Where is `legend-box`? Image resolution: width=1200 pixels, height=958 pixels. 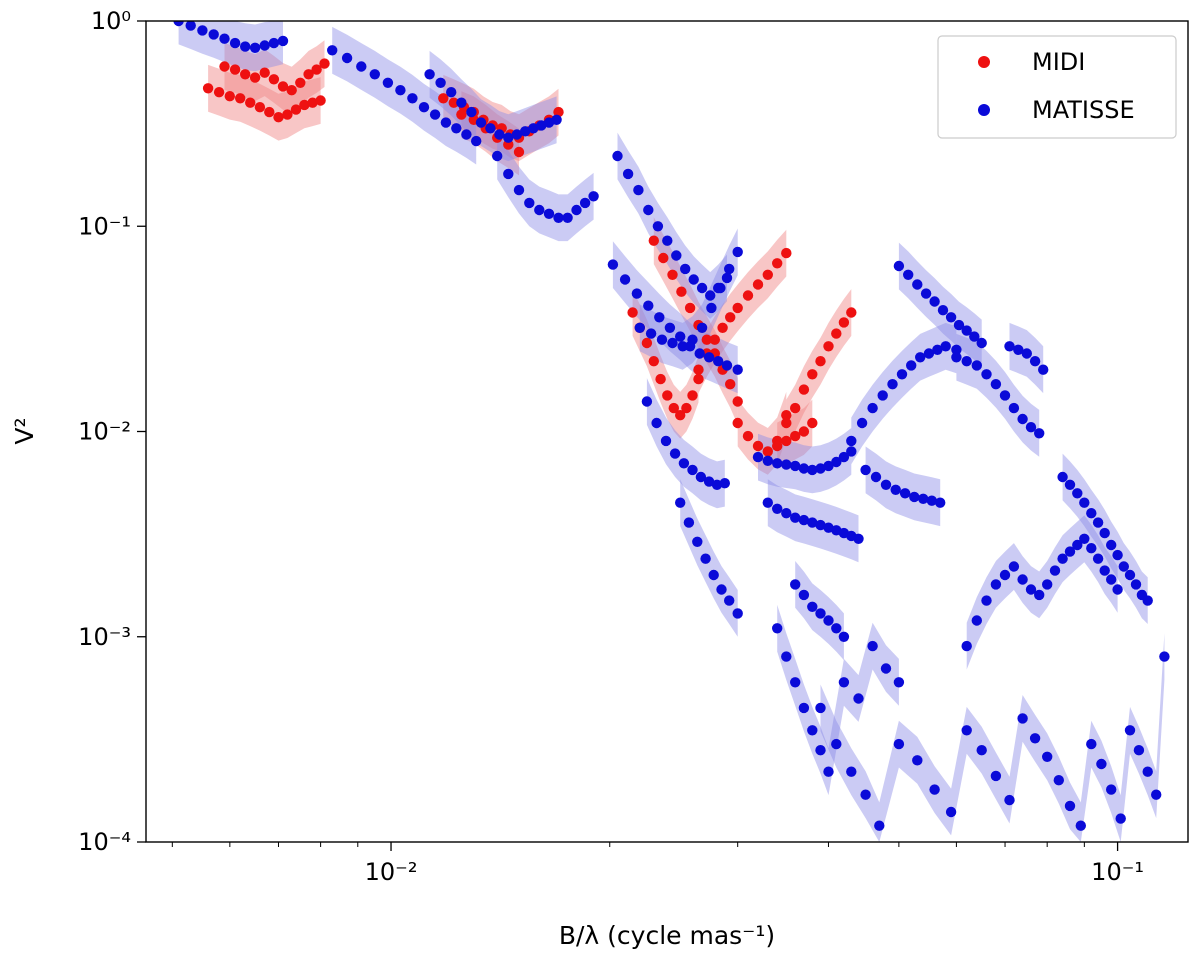 legend-box is located at coordinates (1057, 87).